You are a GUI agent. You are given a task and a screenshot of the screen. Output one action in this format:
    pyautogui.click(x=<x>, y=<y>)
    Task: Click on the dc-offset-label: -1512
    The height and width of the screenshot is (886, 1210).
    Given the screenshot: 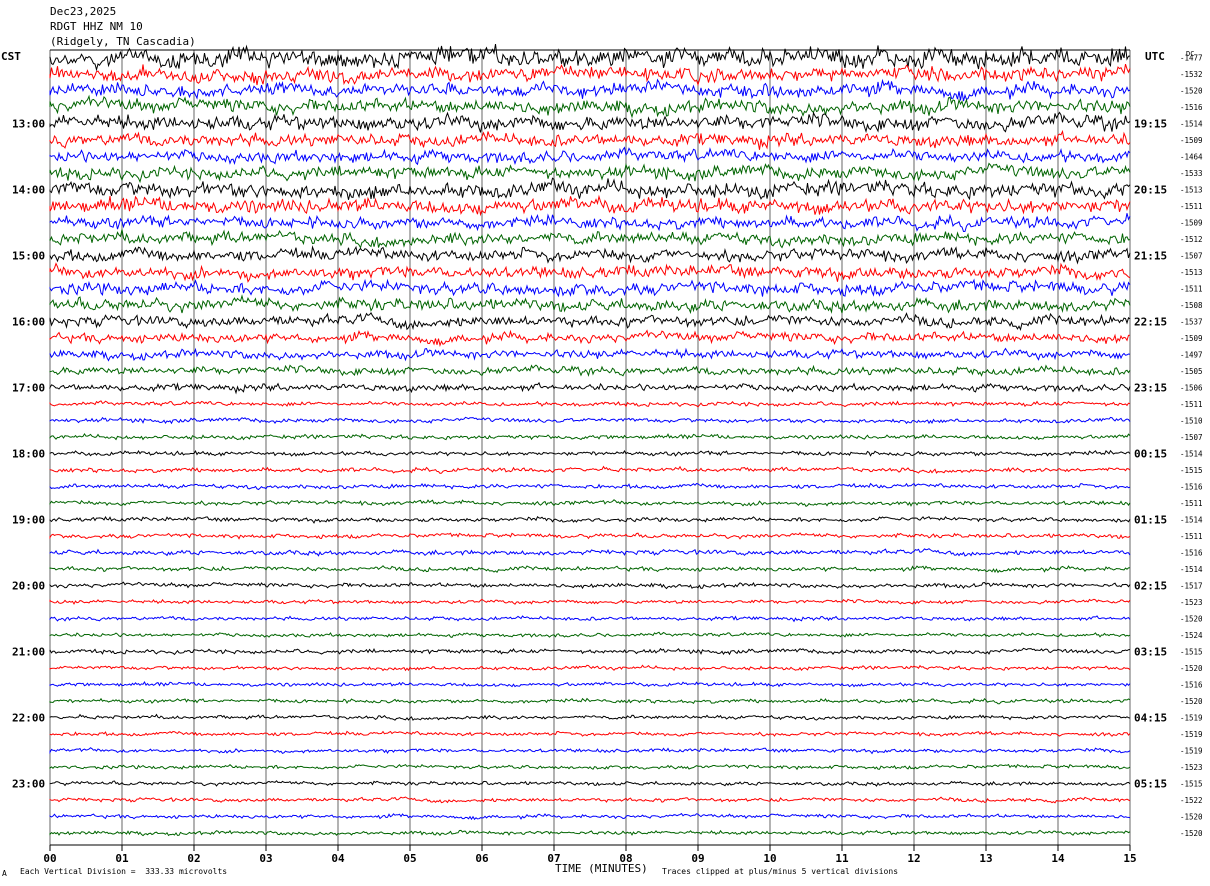 What is the action you would take?
    pyautogui.click(x=1191, y=239)
    